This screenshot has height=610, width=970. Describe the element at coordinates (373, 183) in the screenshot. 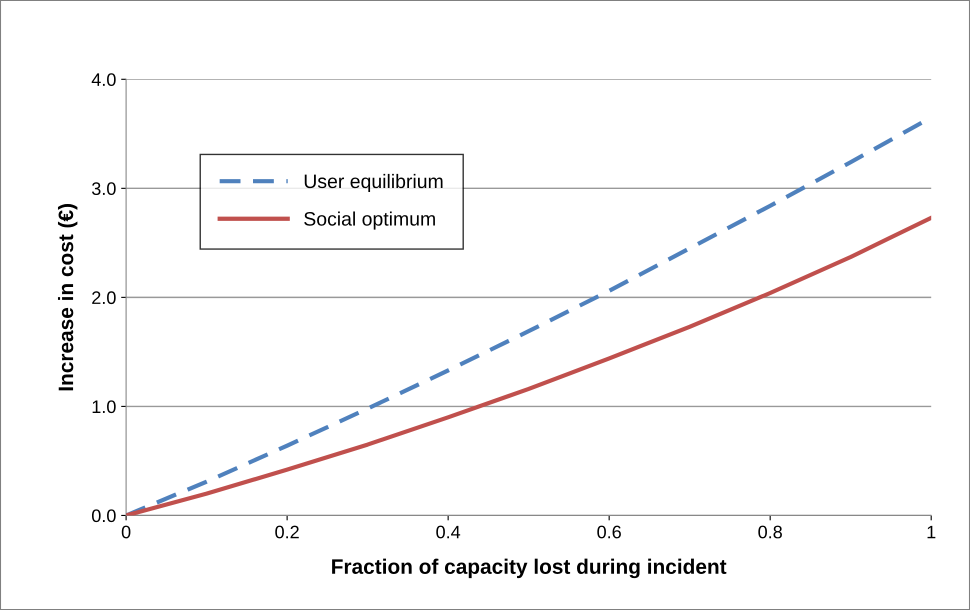

I see `legend-label: User equilibrium` at that location.